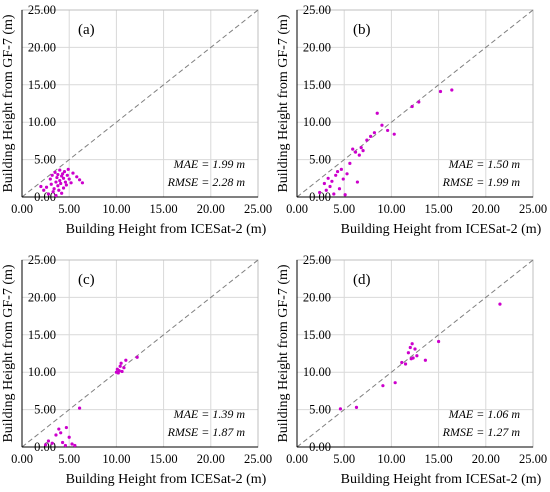  What do you see at coordinates (206, 182) in the screenshot?
I see `rmse-annotation: RMSE = 2.28 m` at bounding box center [206, 182].